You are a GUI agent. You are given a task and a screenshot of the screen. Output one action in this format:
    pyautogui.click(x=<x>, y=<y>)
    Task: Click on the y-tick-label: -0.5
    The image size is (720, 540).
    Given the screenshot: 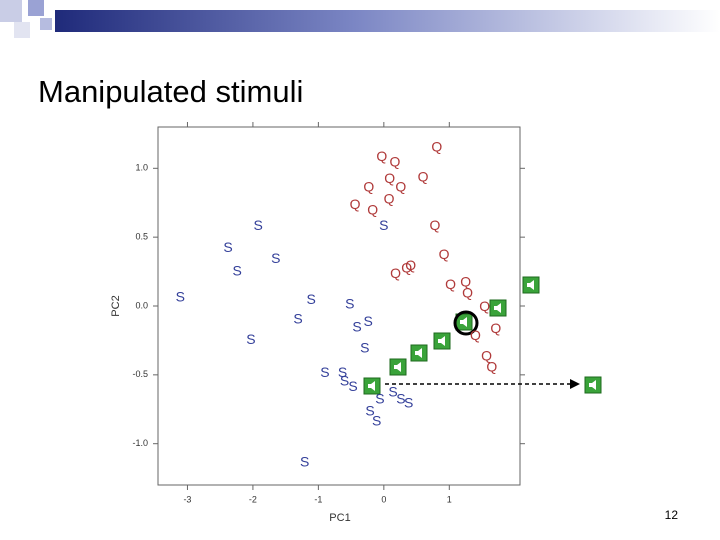 What is the action you would take?
    pyautogui.click(x=140, y=374)
    